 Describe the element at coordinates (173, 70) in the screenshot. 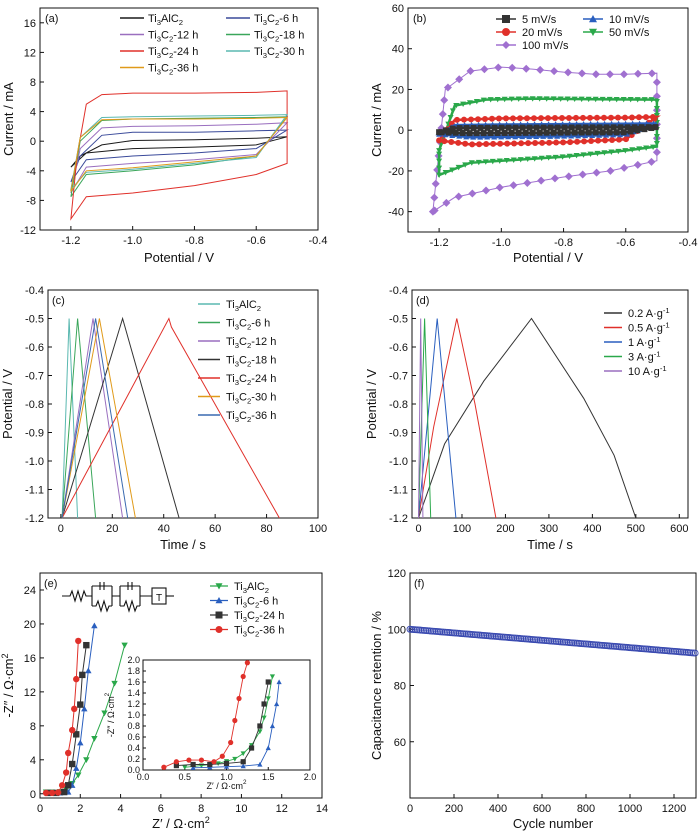

I see `legend-label: Ti3C2-36 h` at that location.